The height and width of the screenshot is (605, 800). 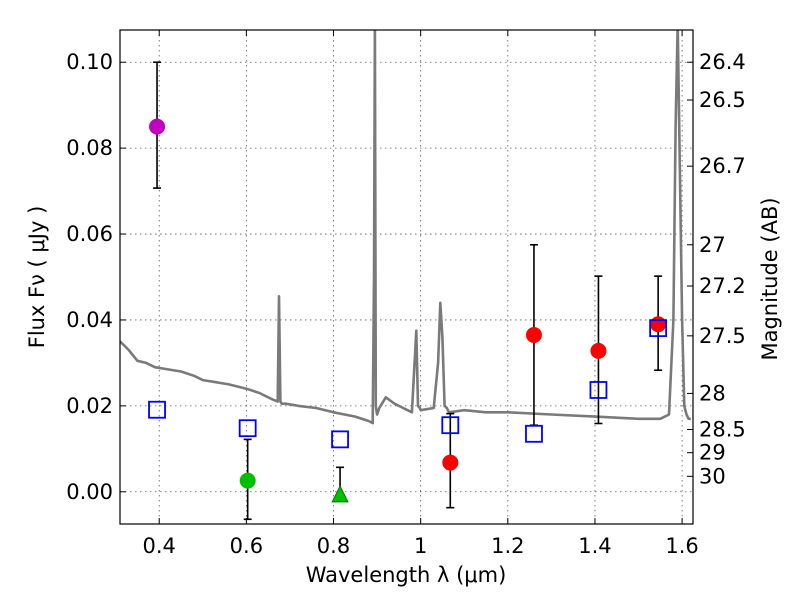 I want to click on x-axis-label: Wavelength λ (μm), so click(x=406, y=575).